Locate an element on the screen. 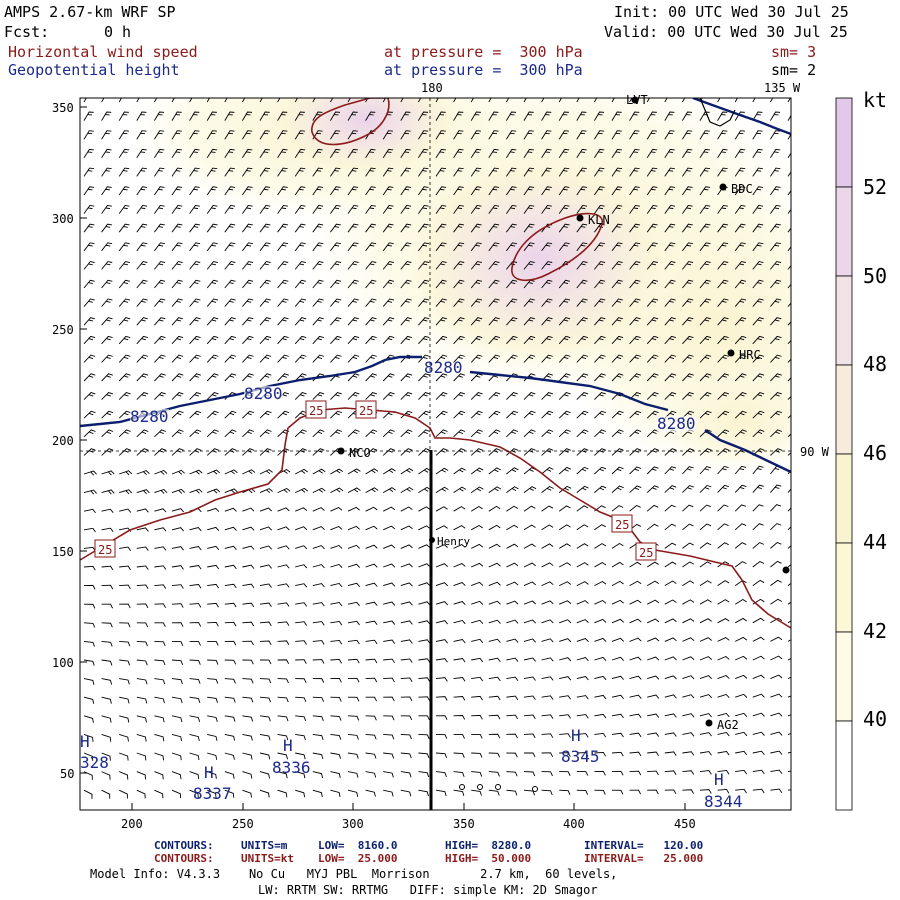 The width and height of the screenshot is (900, 900). field1-smoothing: sm= 3 is located at coordinates (794, 52).